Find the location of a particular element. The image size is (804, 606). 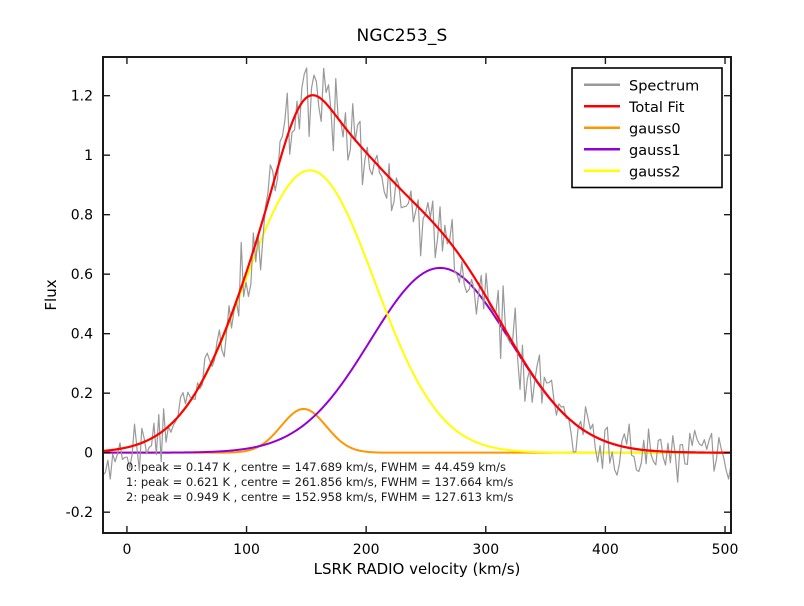

y-axis-label: Flux is located at coordinates (51, 295).